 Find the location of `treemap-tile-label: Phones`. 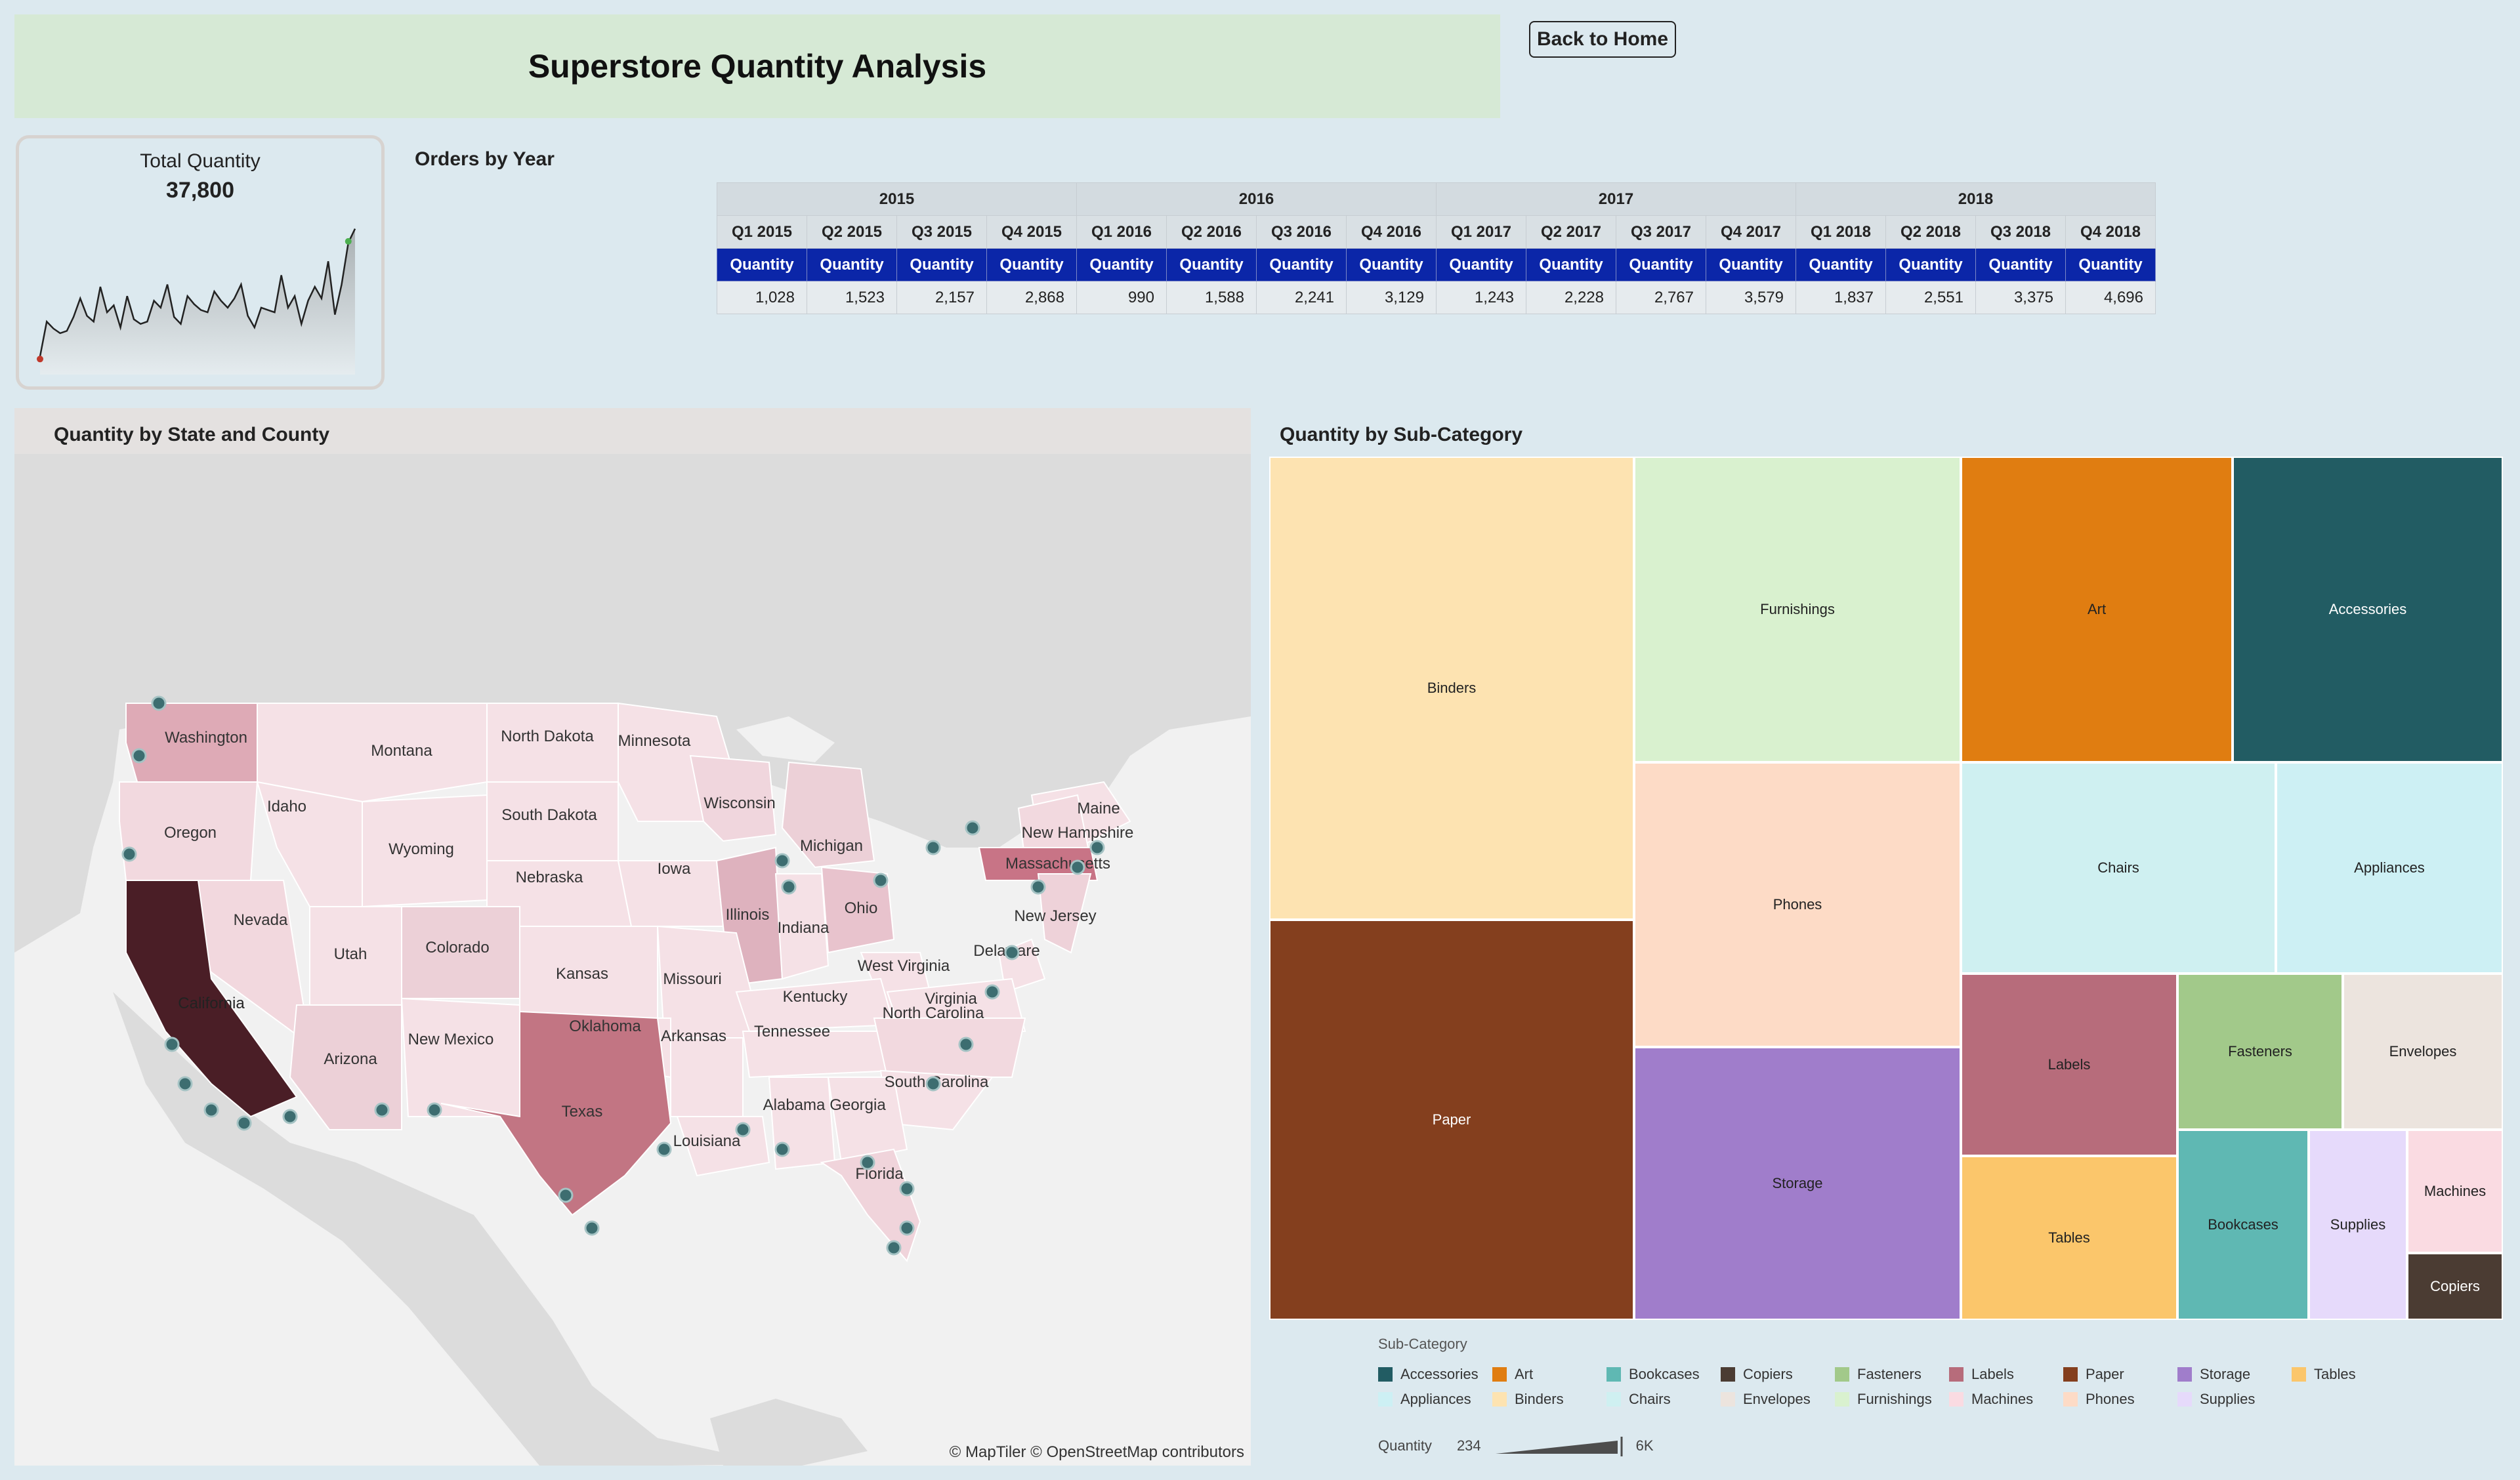

treemap-tile-label: Phones is located at coordinates (1797, 904).